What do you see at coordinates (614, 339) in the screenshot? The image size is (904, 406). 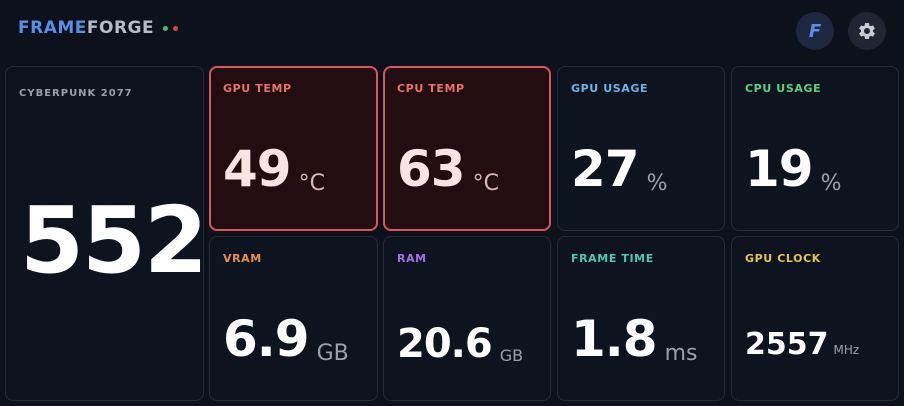 I see `metric-value: 1.8` at bounding box center [614, 339].